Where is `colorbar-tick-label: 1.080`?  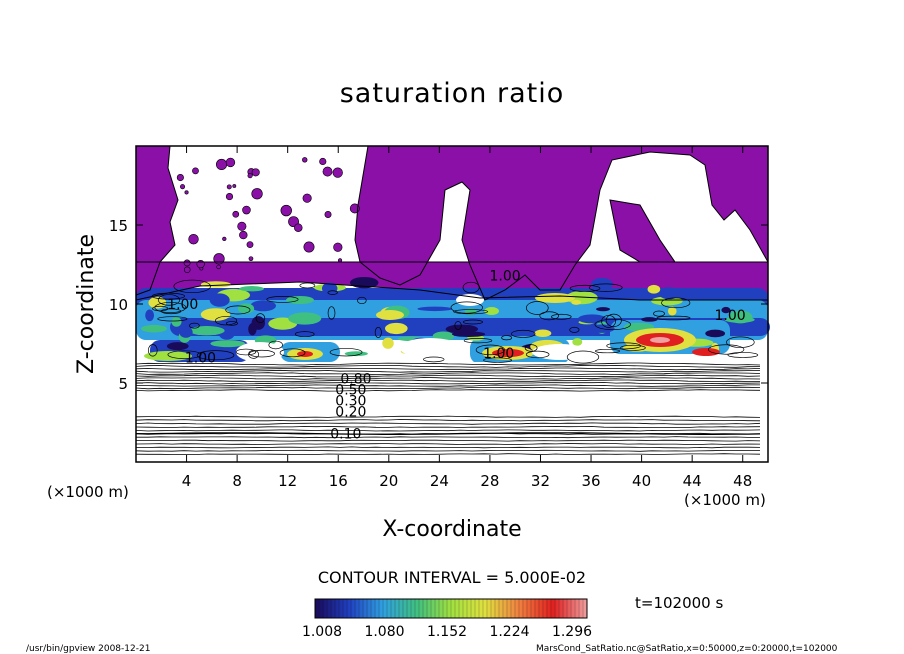
colorbar-tick-label: 1.080 is located at coordinates (384, 632).